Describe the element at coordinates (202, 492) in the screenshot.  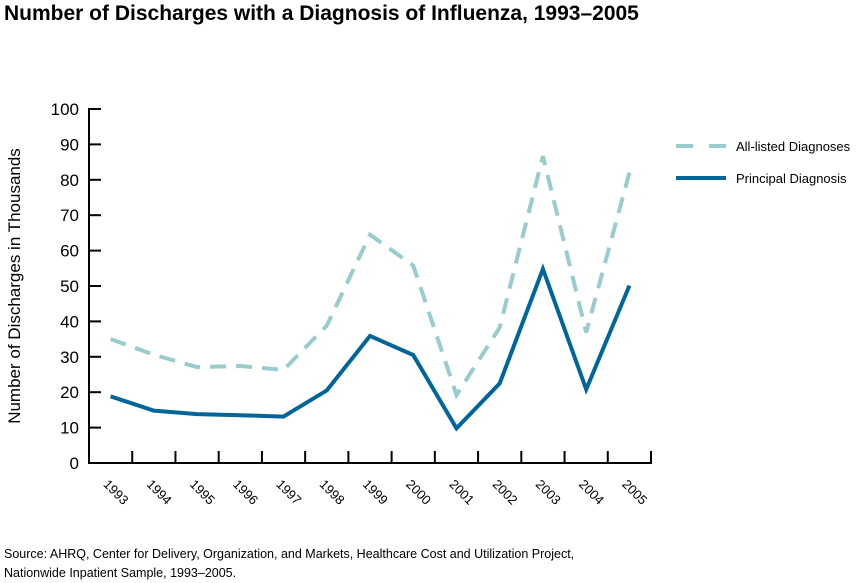
I see `x-tick-label: 1995` at that location.